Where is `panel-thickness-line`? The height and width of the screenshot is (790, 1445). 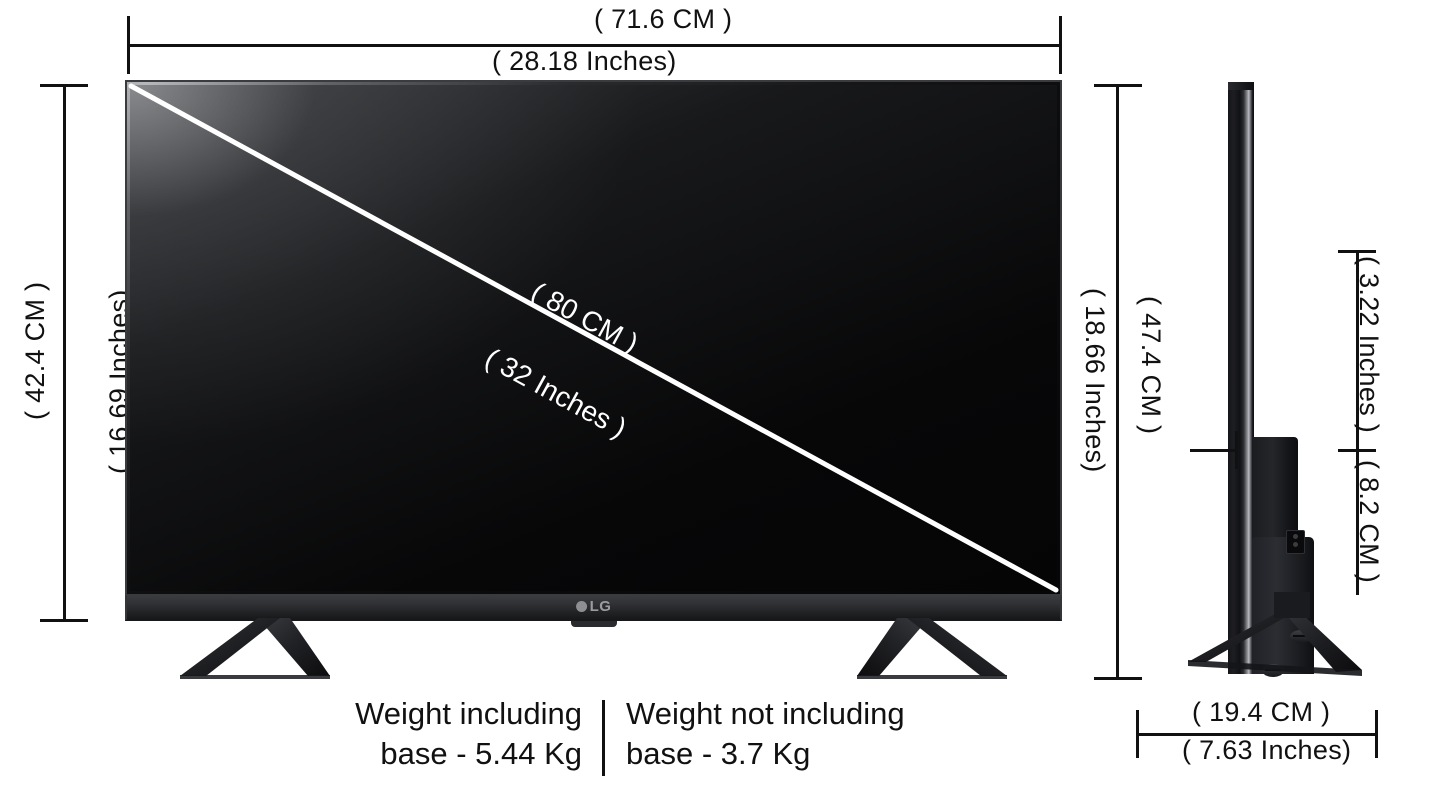 panel-thickness-line is located at coordinates (1214, 450).